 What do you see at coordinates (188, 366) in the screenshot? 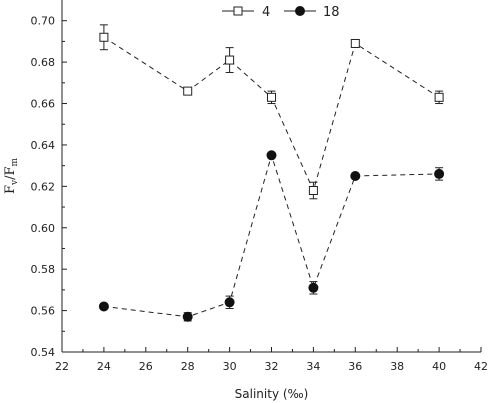
I see `x-tick-label: 28` at bounding box center [188, 366].